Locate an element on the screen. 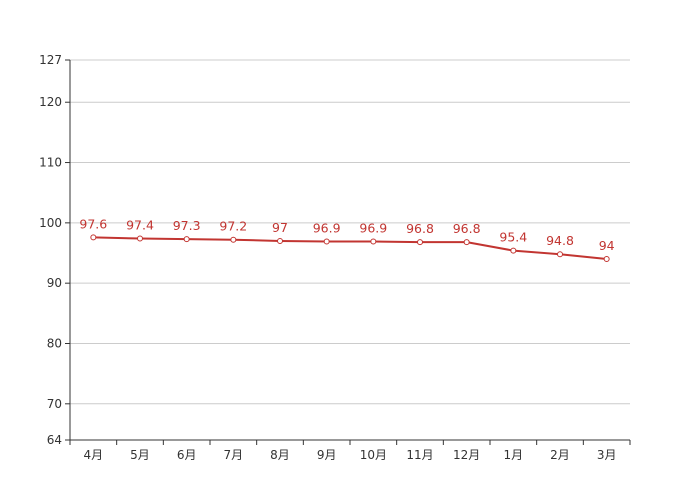  x-tick-label: 11月 is located at coordinates (419, 455).